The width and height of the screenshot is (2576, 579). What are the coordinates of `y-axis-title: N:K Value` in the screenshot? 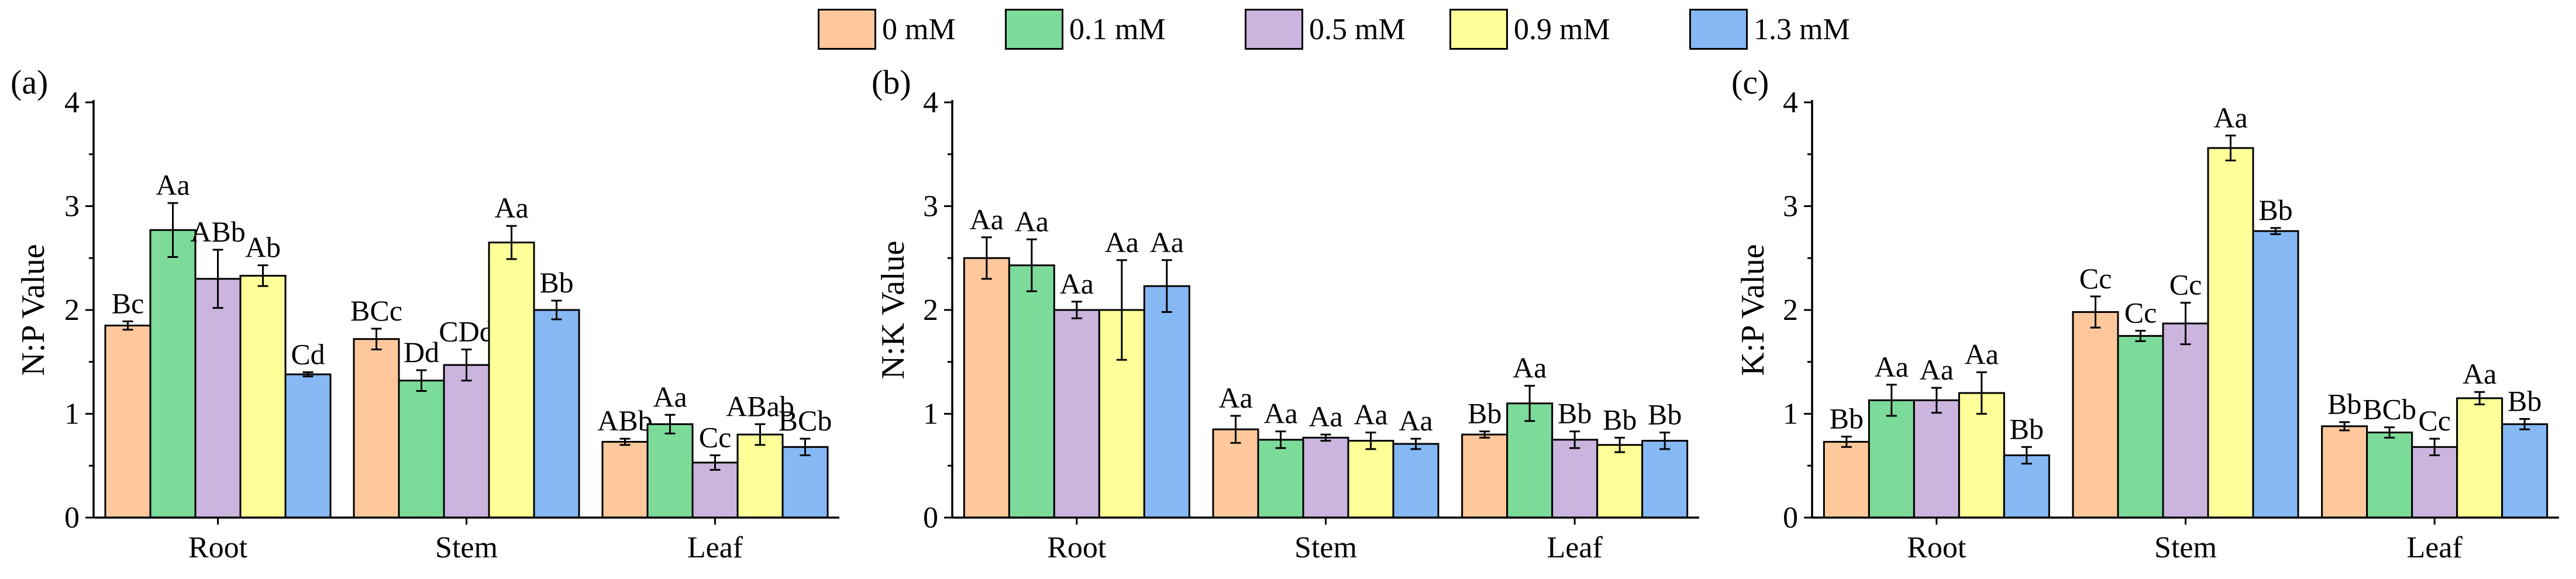 It's located at (893, 311).